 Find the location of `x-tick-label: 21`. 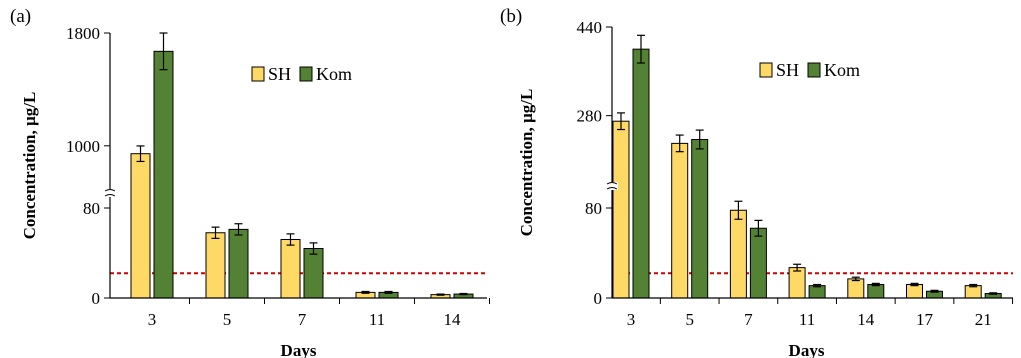

x-tick-label: 21 is located at coordinates (983, 319).